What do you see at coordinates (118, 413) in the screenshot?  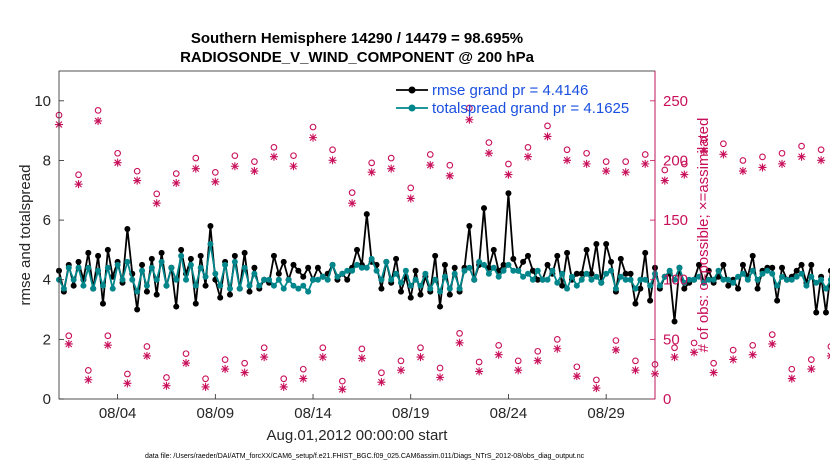 I see `x-tick-label: 08/04` at bounding box center [118, 413].